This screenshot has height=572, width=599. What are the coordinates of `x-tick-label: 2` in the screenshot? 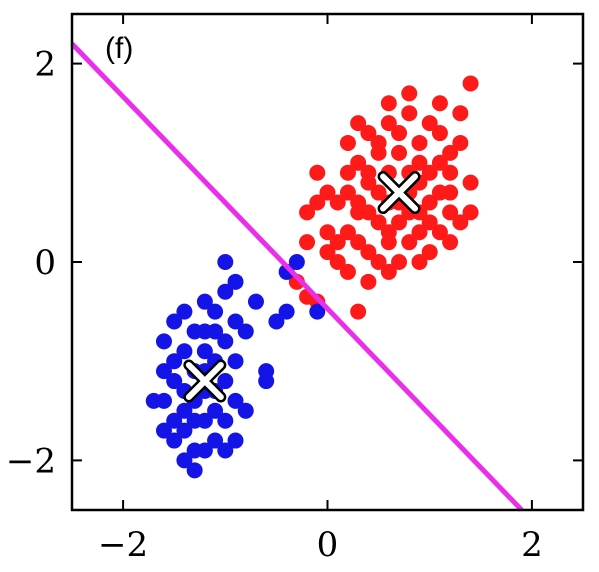 It's located at (532, 545).